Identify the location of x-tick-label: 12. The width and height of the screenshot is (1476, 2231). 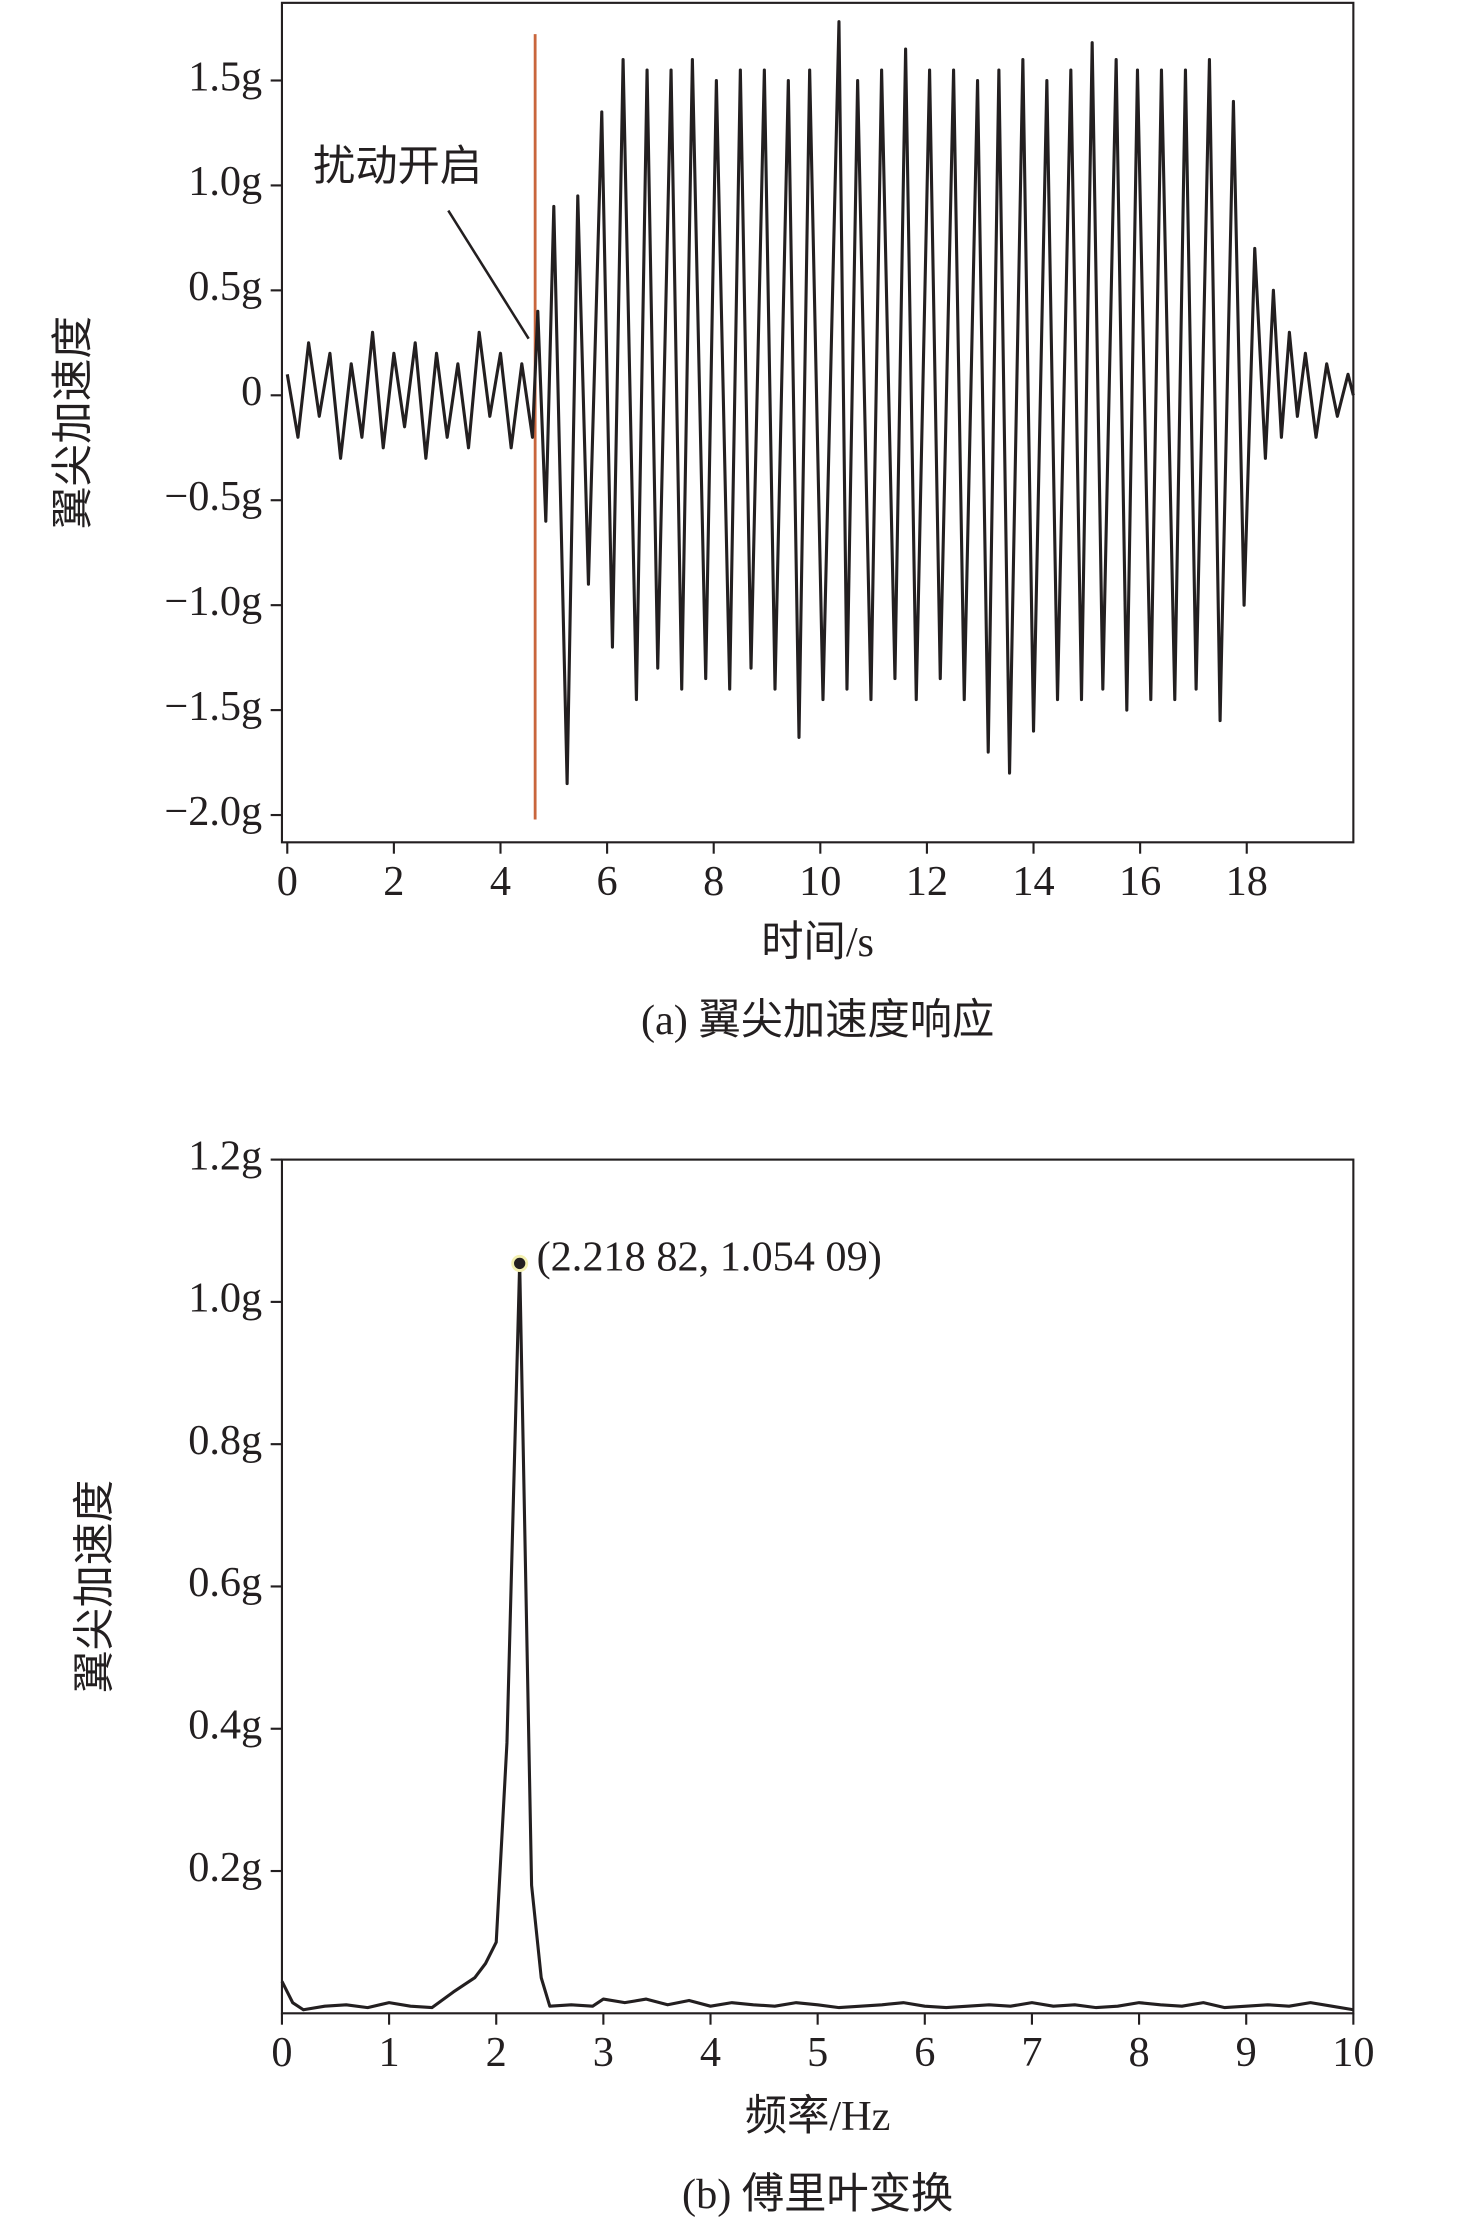
(927, 881).